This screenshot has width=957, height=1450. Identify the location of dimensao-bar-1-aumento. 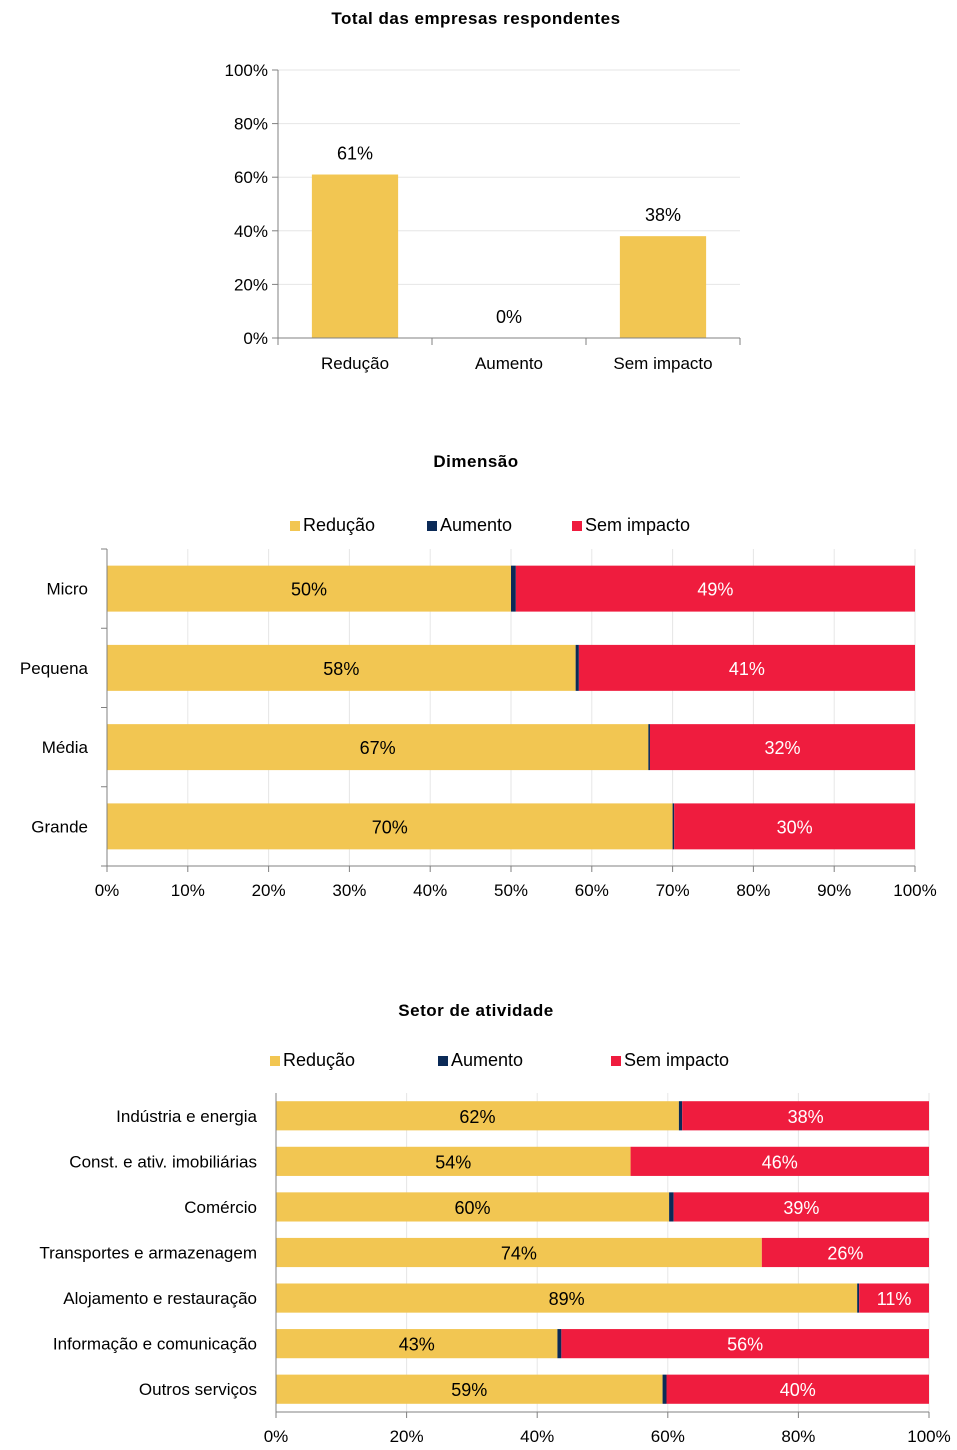
(513, 588).